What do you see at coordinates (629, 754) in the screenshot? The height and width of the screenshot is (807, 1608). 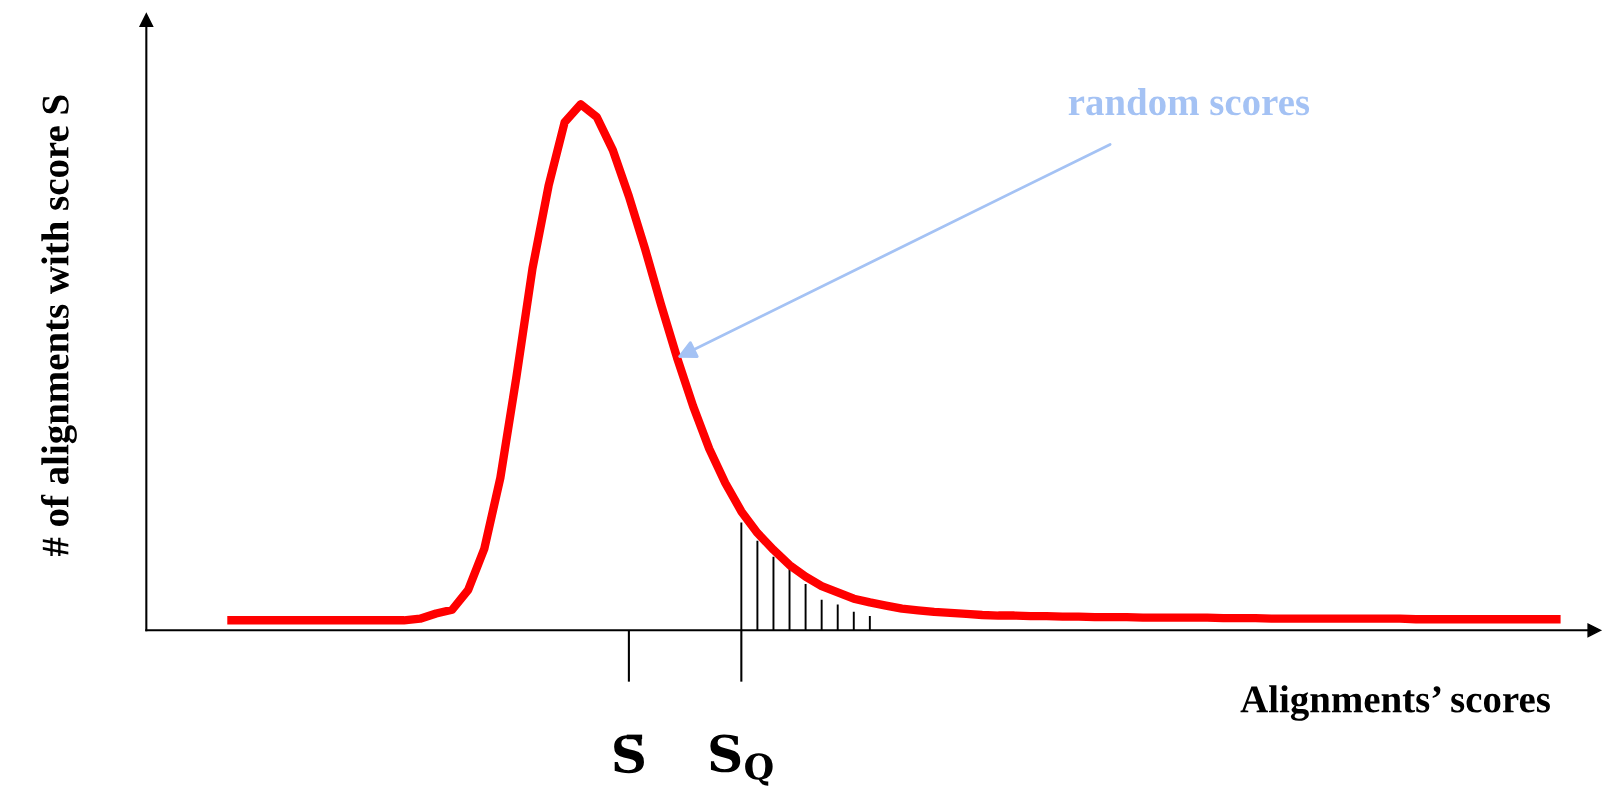 I see `x-tick-label: S̄` at bounding box center [629, 754].